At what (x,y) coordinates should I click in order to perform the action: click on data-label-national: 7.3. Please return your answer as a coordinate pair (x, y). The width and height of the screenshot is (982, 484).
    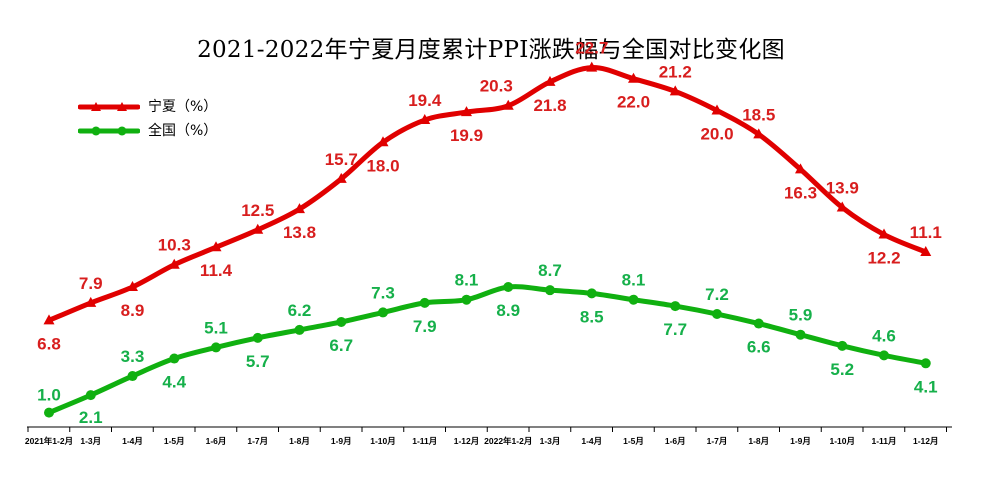
    Looking at the image, I should click on (383, 292).